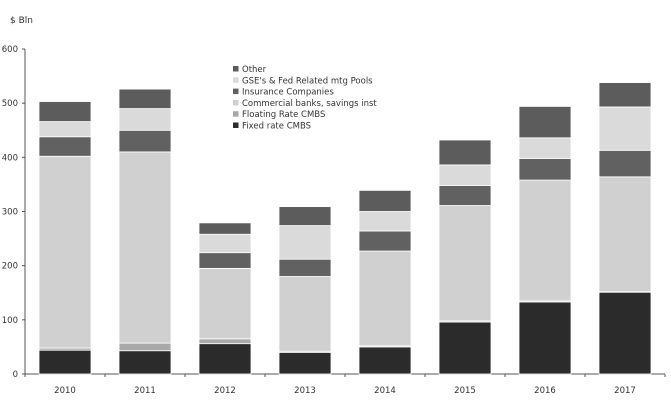 This screenshot has height=406, width=671. What do you see at coordinates (10, 158) in the screenshot?
I see `y-tick-label: 400` at bounding box center [10, 158].